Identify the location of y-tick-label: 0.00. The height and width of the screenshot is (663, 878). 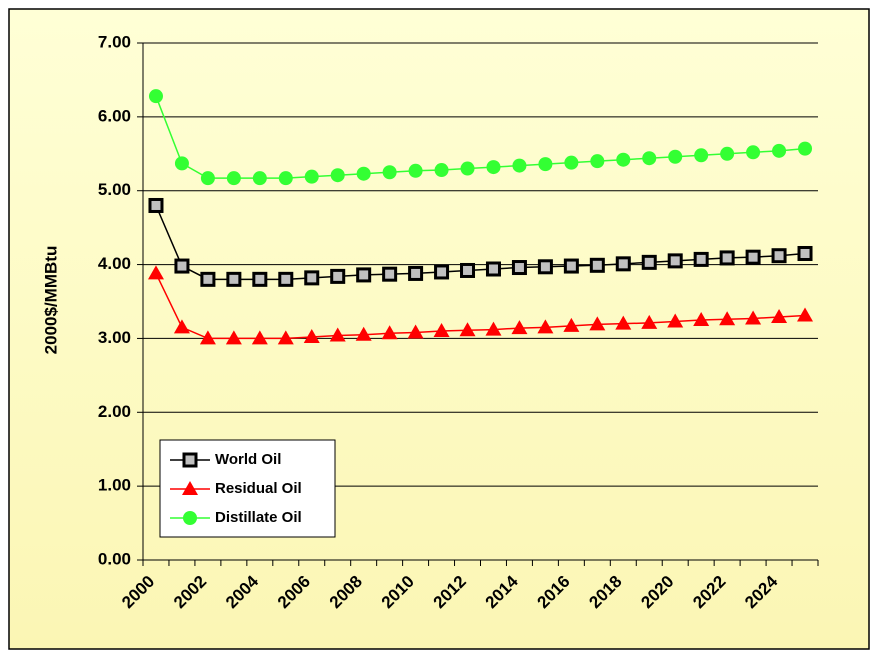
(114, 558).